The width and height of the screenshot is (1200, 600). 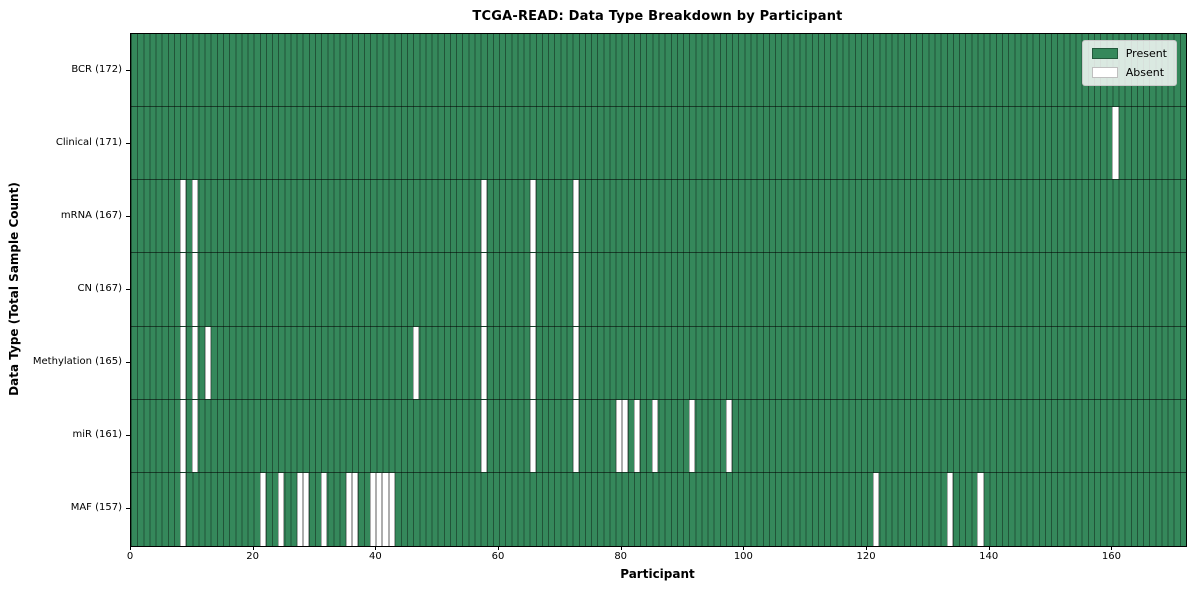 I want to click on legend-absent-swatch, so click(x=1104, y=72).